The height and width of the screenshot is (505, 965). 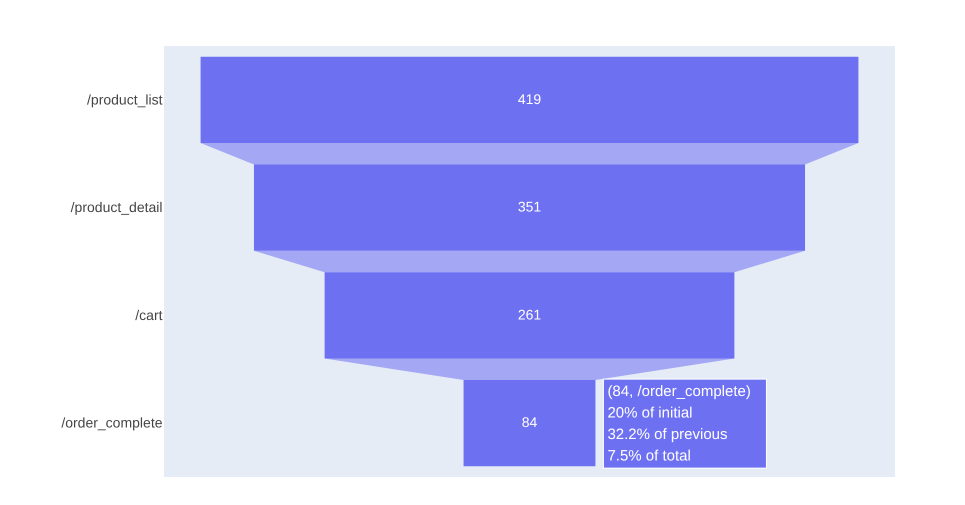 What do you see at coordinates (530, 98) in the screenshot?
I see `data-label: 419` at bounding box center [530, 98].